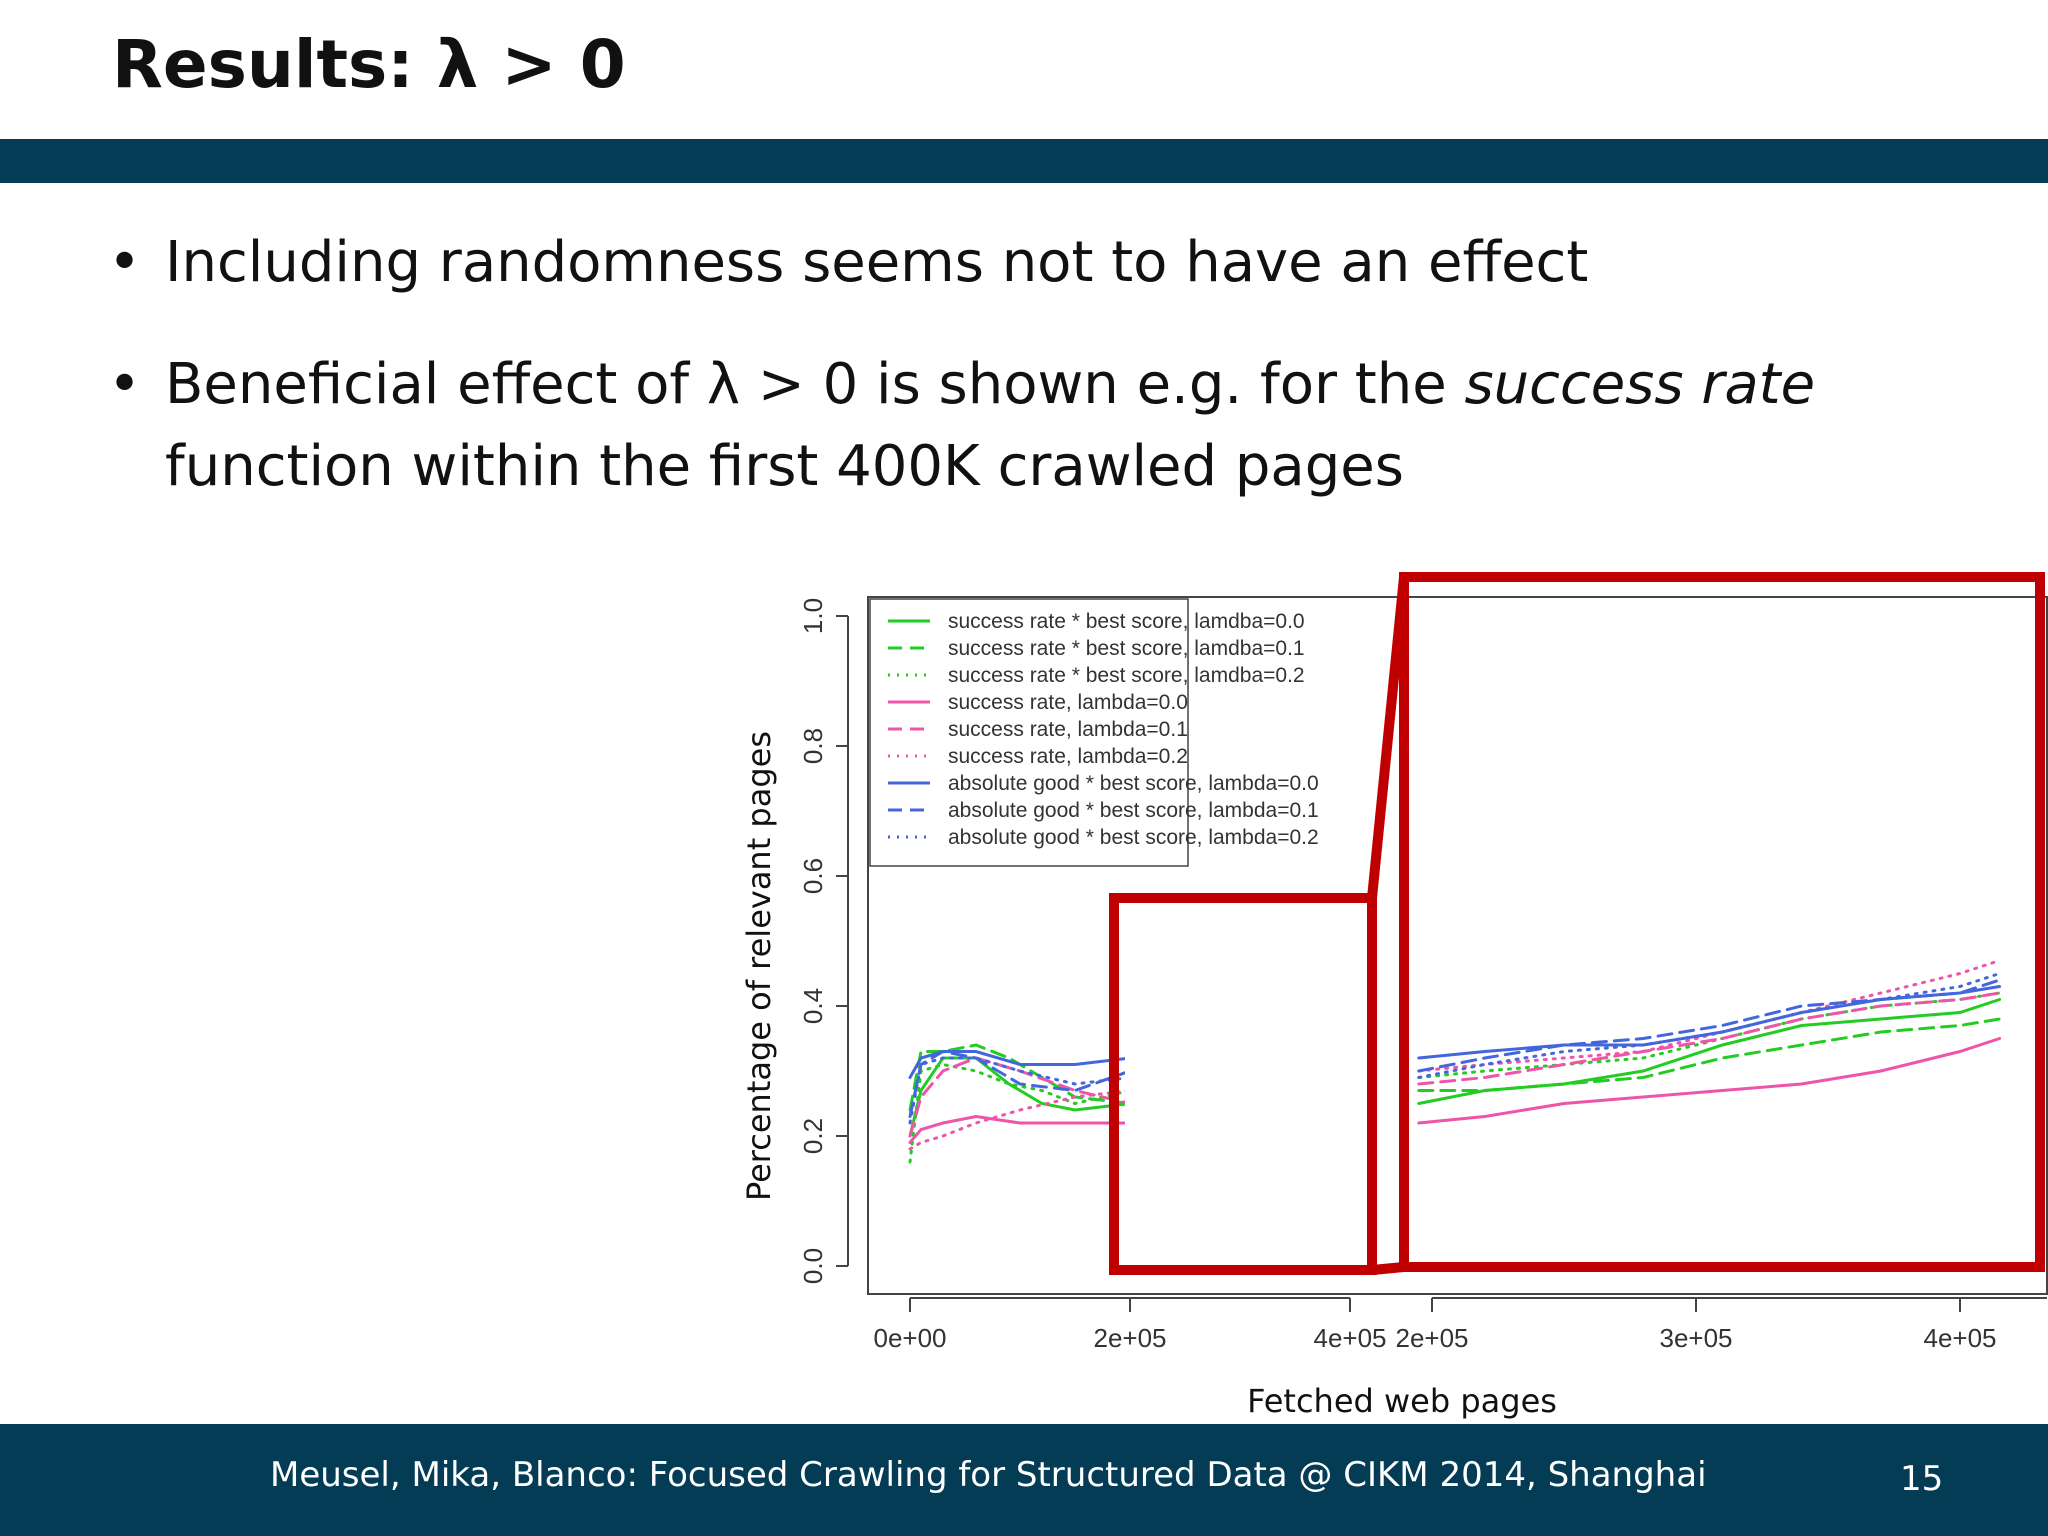 This screenshot has width=2048, height=1536. What do you see at coordinates (1024, 161) in the screenshot?
I see `title-bar` at bounding box center [1024, 161].